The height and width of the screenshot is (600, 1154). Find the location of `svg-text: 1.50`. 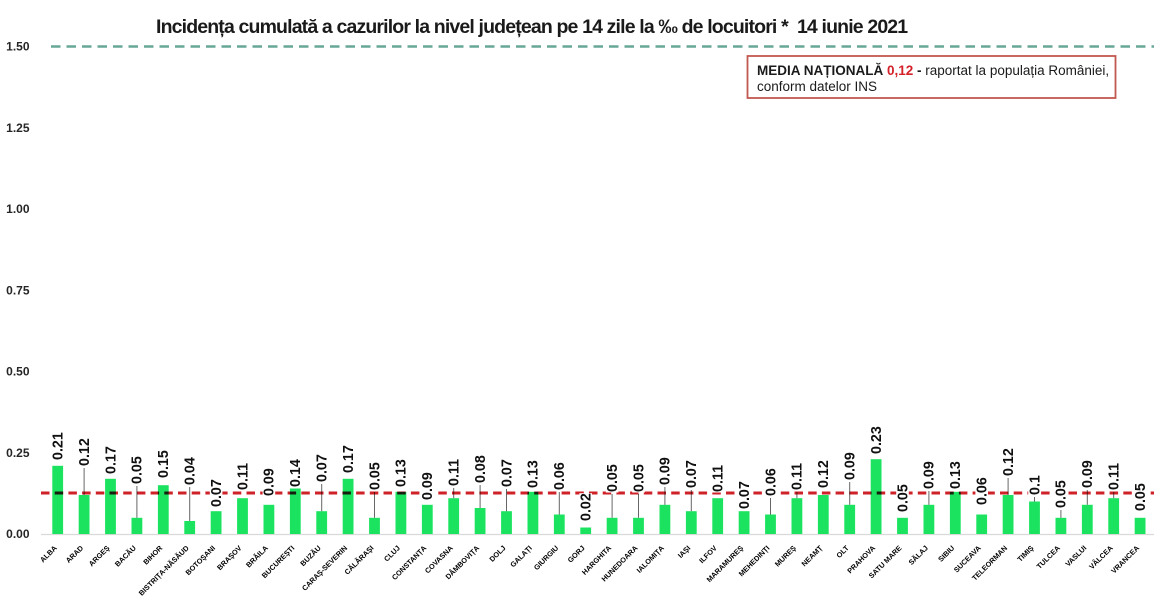

svg-text: 1.50 is located at coordinates (18, 47).